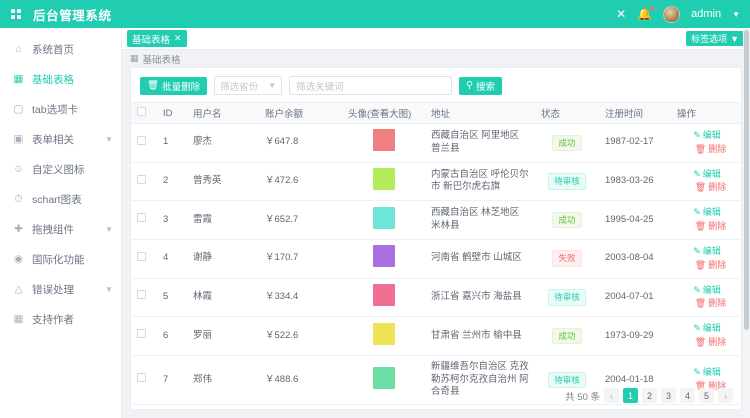  What do you see at coordinates (635, 259) in the screenshot?
I see `cell-date: 2003-08-04` at bounding box center [635, 259].